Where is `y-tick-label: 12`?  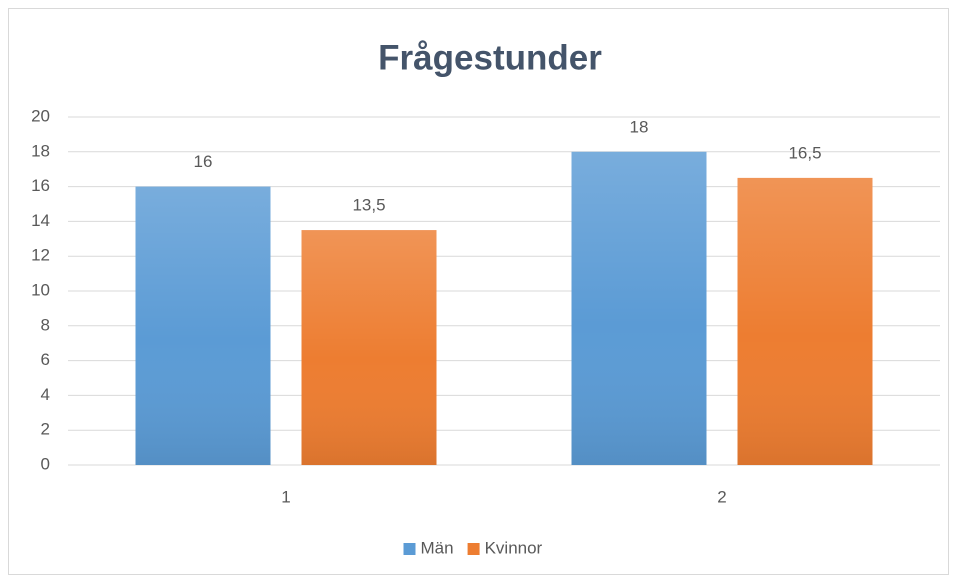
y-tick-label: 12 is located at coordinates (40, 255).